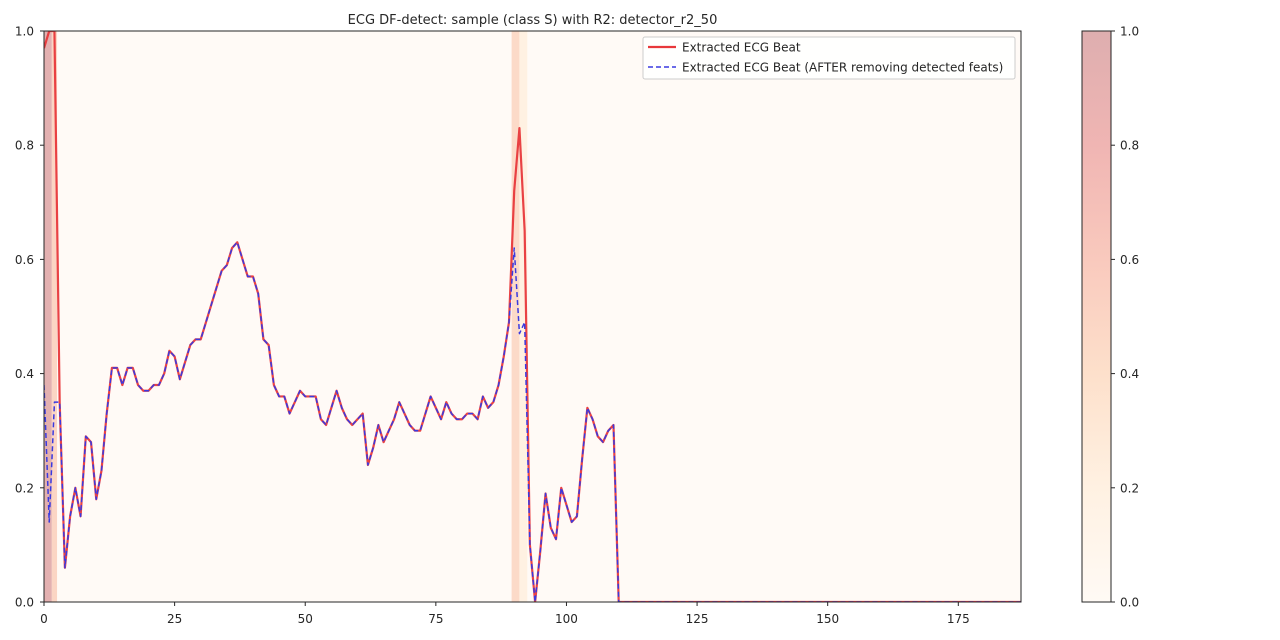  What do you see at coordinates (827, 619) in the screenshot?
I see `x-tick-label: 150` at bounding box center [827, 619].